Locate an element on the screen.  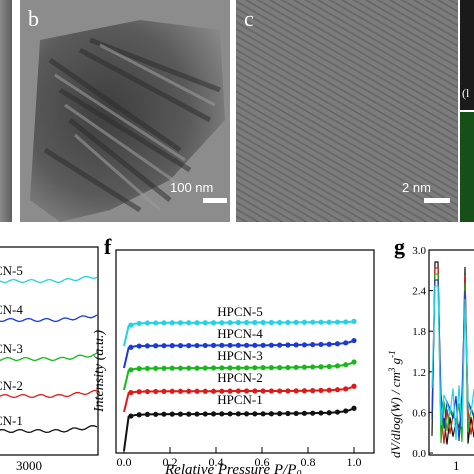
scale-bar-b is located at coordinates (215, 200).